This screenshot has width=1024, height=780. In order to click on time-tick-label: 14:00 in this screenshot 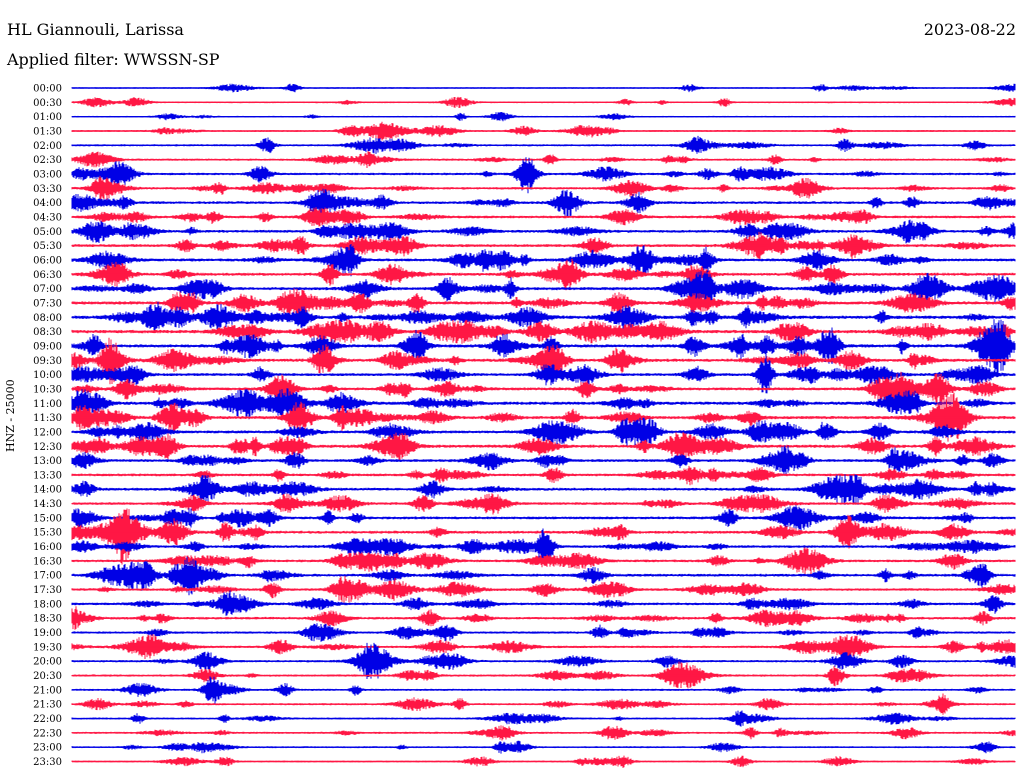, I will do `click(47, 490)`.